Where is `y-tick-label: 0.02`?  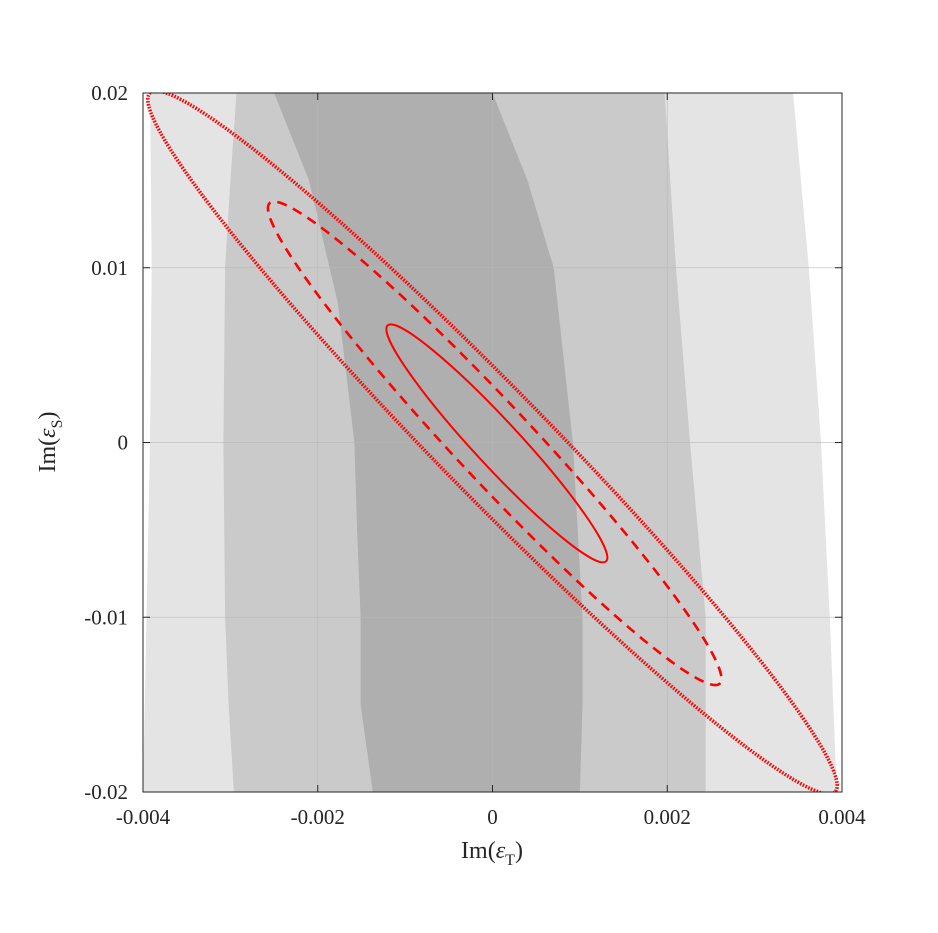 y-tick-label: 0.02 is located at coordinates (109, 93).